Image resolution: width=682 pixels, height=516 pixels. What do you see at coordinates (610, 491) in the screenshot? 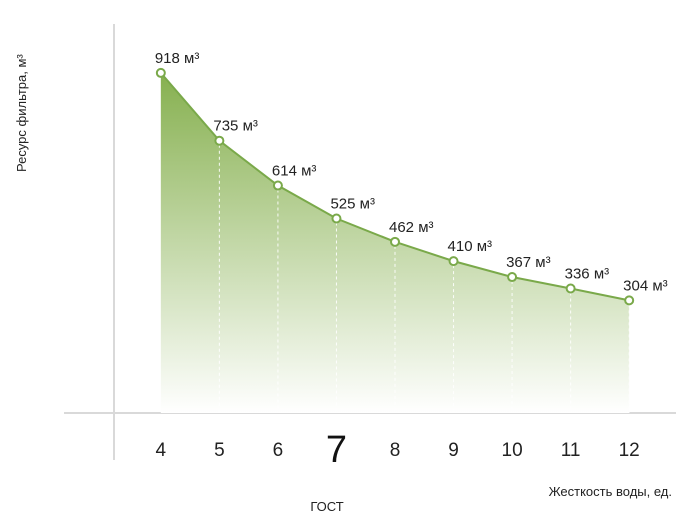
I see `x-axis-title: Жесткость воды, ед.` at bounding box center [610, 491].